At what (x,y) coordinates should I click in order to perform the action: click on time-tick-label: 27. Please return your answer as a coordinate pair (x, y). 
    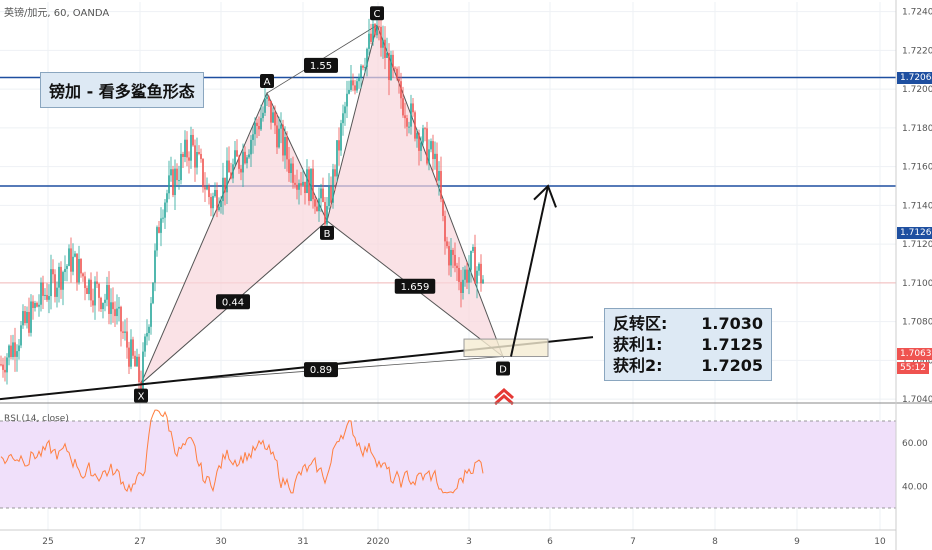
    Looking at the image, I should click on (139, 542).